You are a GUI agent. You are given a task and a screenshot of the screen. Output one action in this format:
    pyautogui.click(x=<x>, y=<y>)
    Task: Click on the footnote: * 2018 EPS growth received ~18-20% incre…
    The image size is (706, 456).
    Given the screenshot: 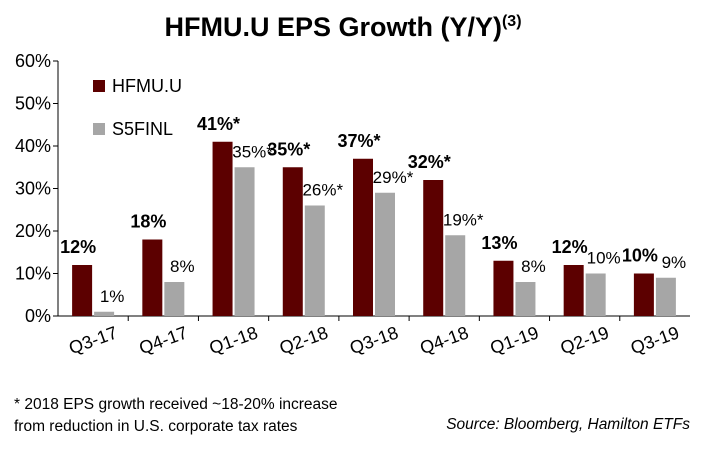 What is the action you would take?
    pyautogui.click(x=176, y=416)
    